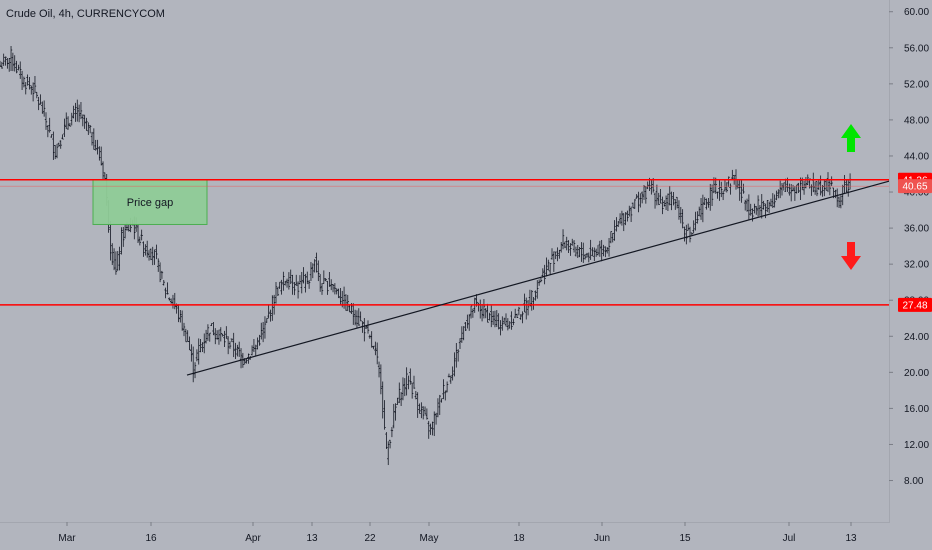 This screenshot has width=932, height=550. I want to click on chart-title: Crude Oil, 4h, CURRENCYCOM, so click(85, 14).